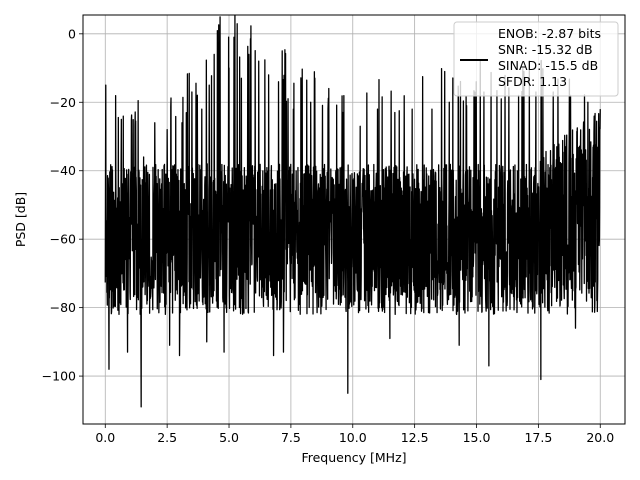 The width and height of the screenshot is (640, 480). Describe the element at coordinates (72, 33) in the screenshot. I see `y-tick-label: 0` at that location.